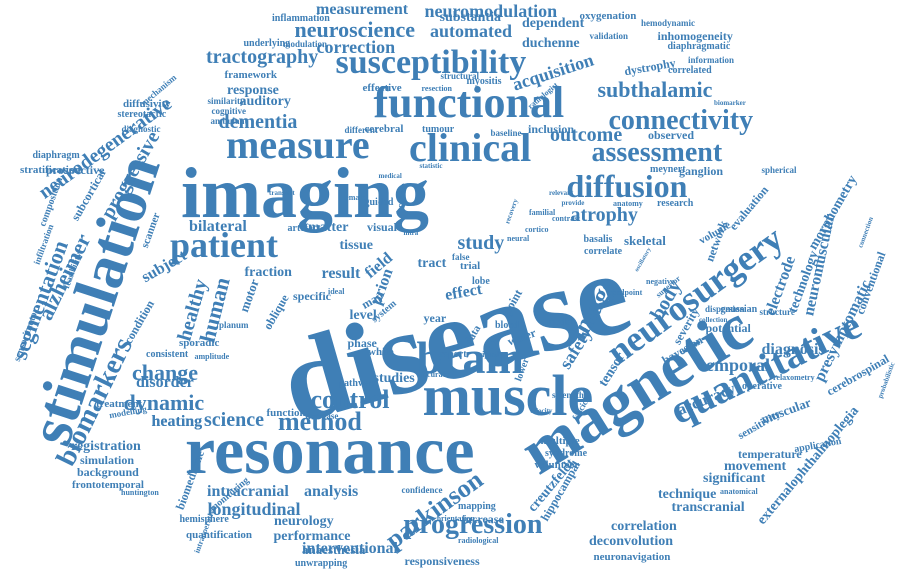 The image size is (900, 576). What do you see at coordinates (453, 354) in the screenshot?
I see `word-report: report` at bounding box center [453, 354].